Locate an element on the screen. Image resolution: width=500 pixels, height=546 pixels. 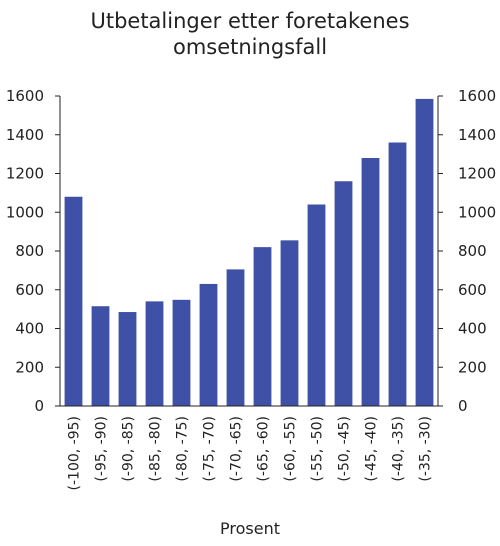
right-tick-label: 1000 is located at coordinates (477, 212).